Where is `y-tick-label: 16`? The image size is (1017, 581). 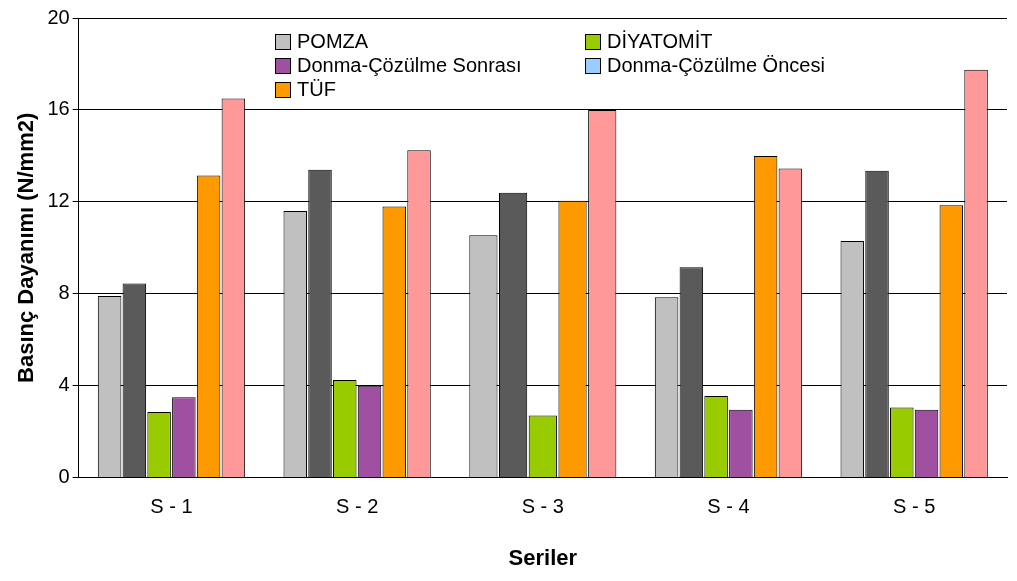
y-tick-label: 16 is located at coordinates (58, 108).